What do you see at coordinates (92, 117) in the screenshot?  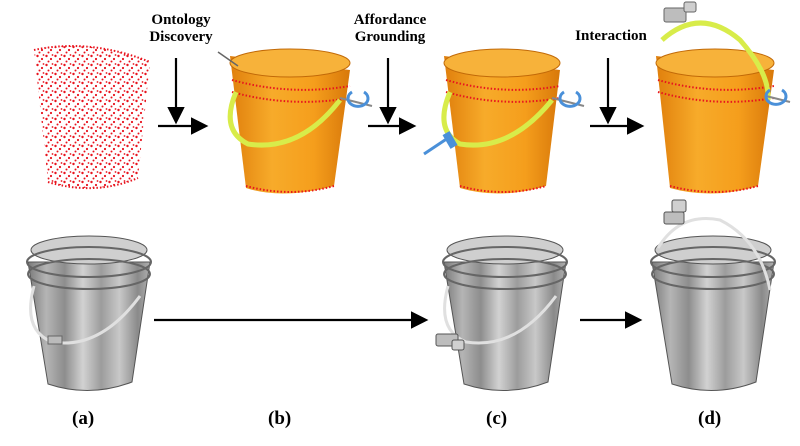 I see `point-cloud-bucket` at bounding box center [92, 117].